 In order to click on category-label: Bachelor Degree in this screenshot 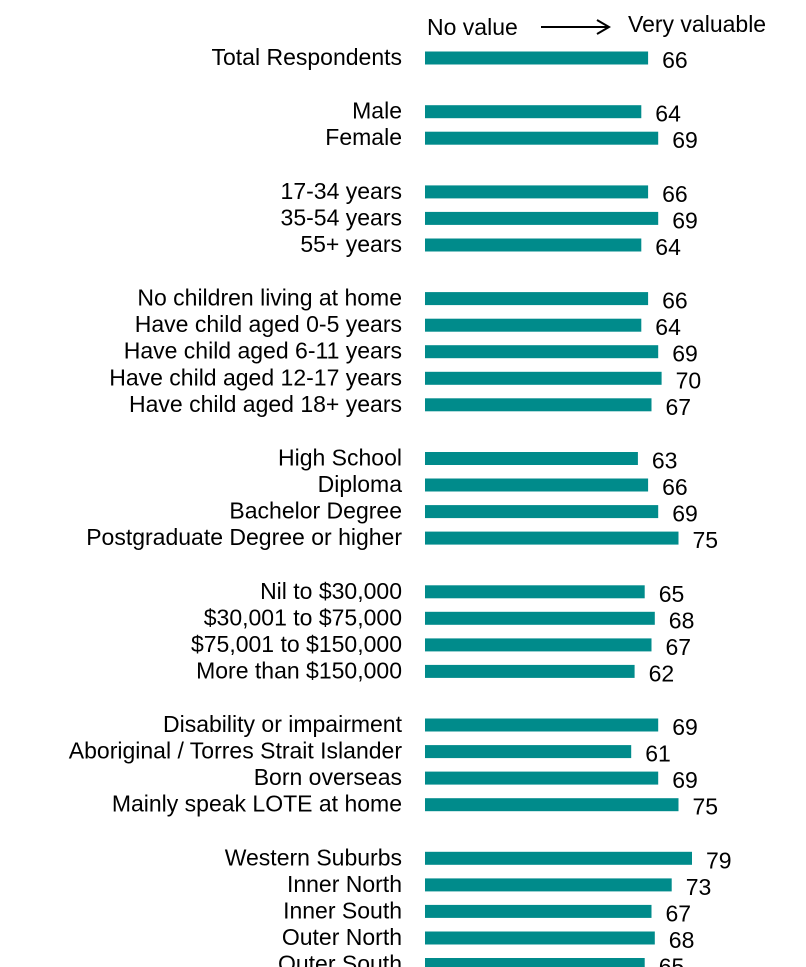, I will do `click(315, 511)`.